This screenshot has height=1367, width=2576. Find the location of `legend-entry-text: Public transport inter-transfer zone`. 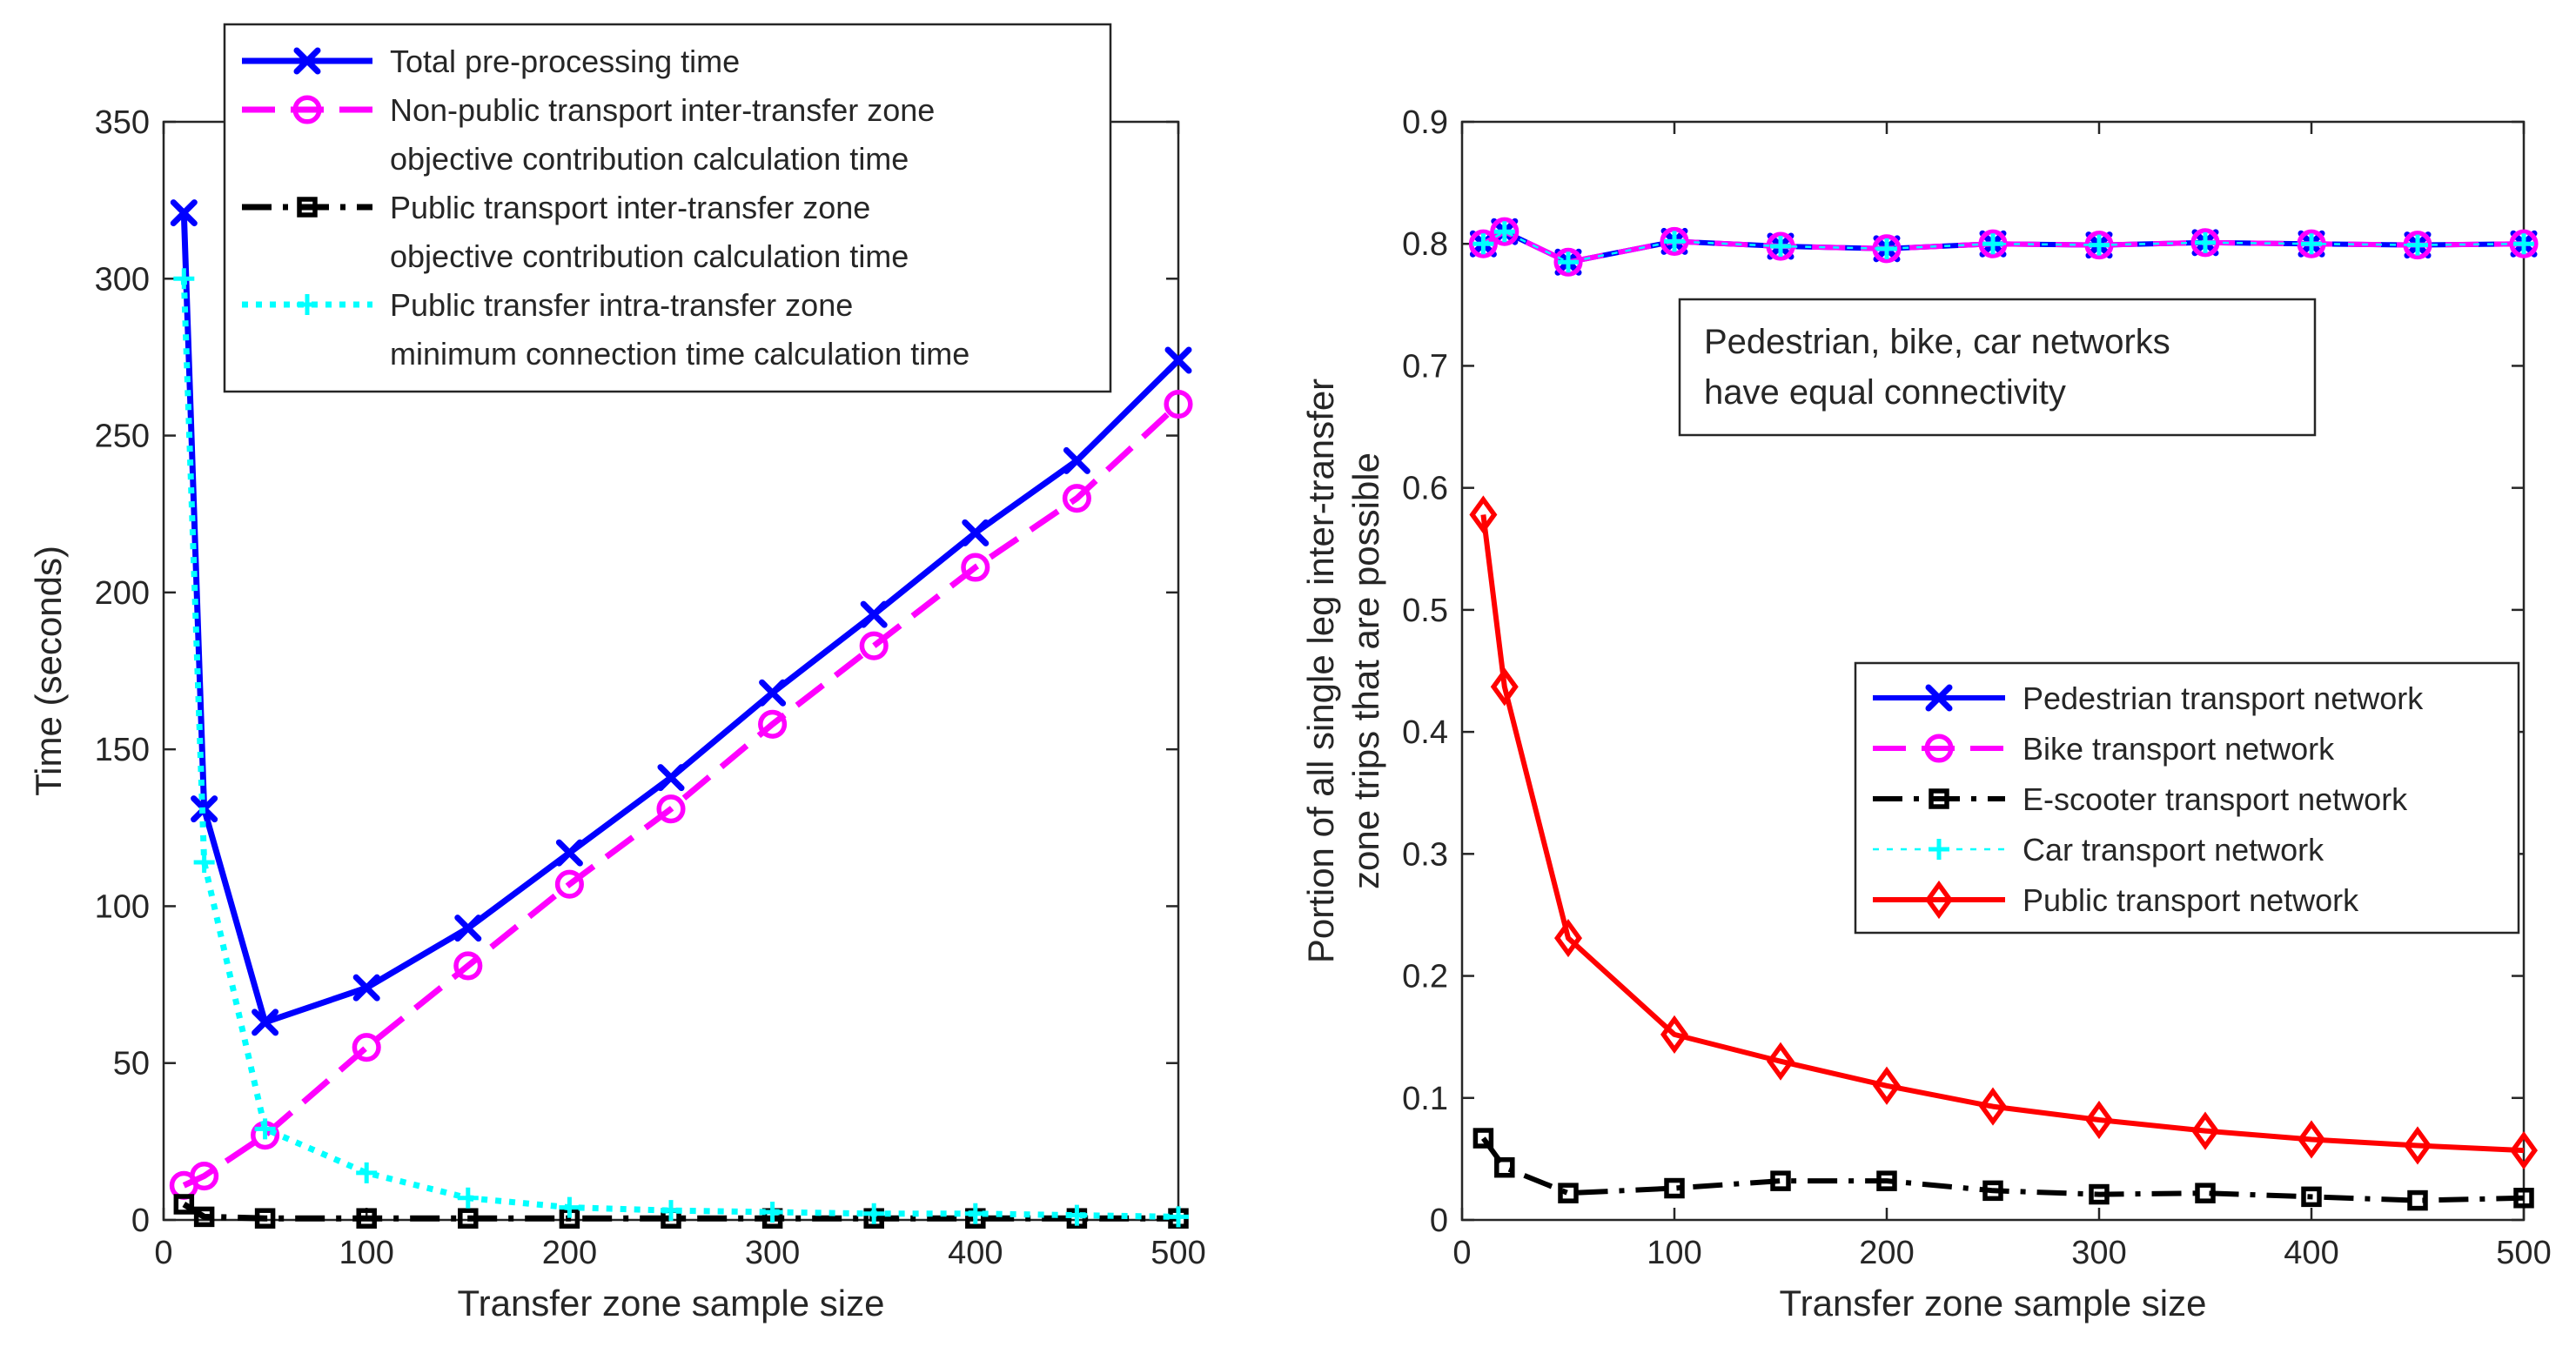

legend-entry-text: Public transport inter-transfer zone is located at coordinates (630, 207).